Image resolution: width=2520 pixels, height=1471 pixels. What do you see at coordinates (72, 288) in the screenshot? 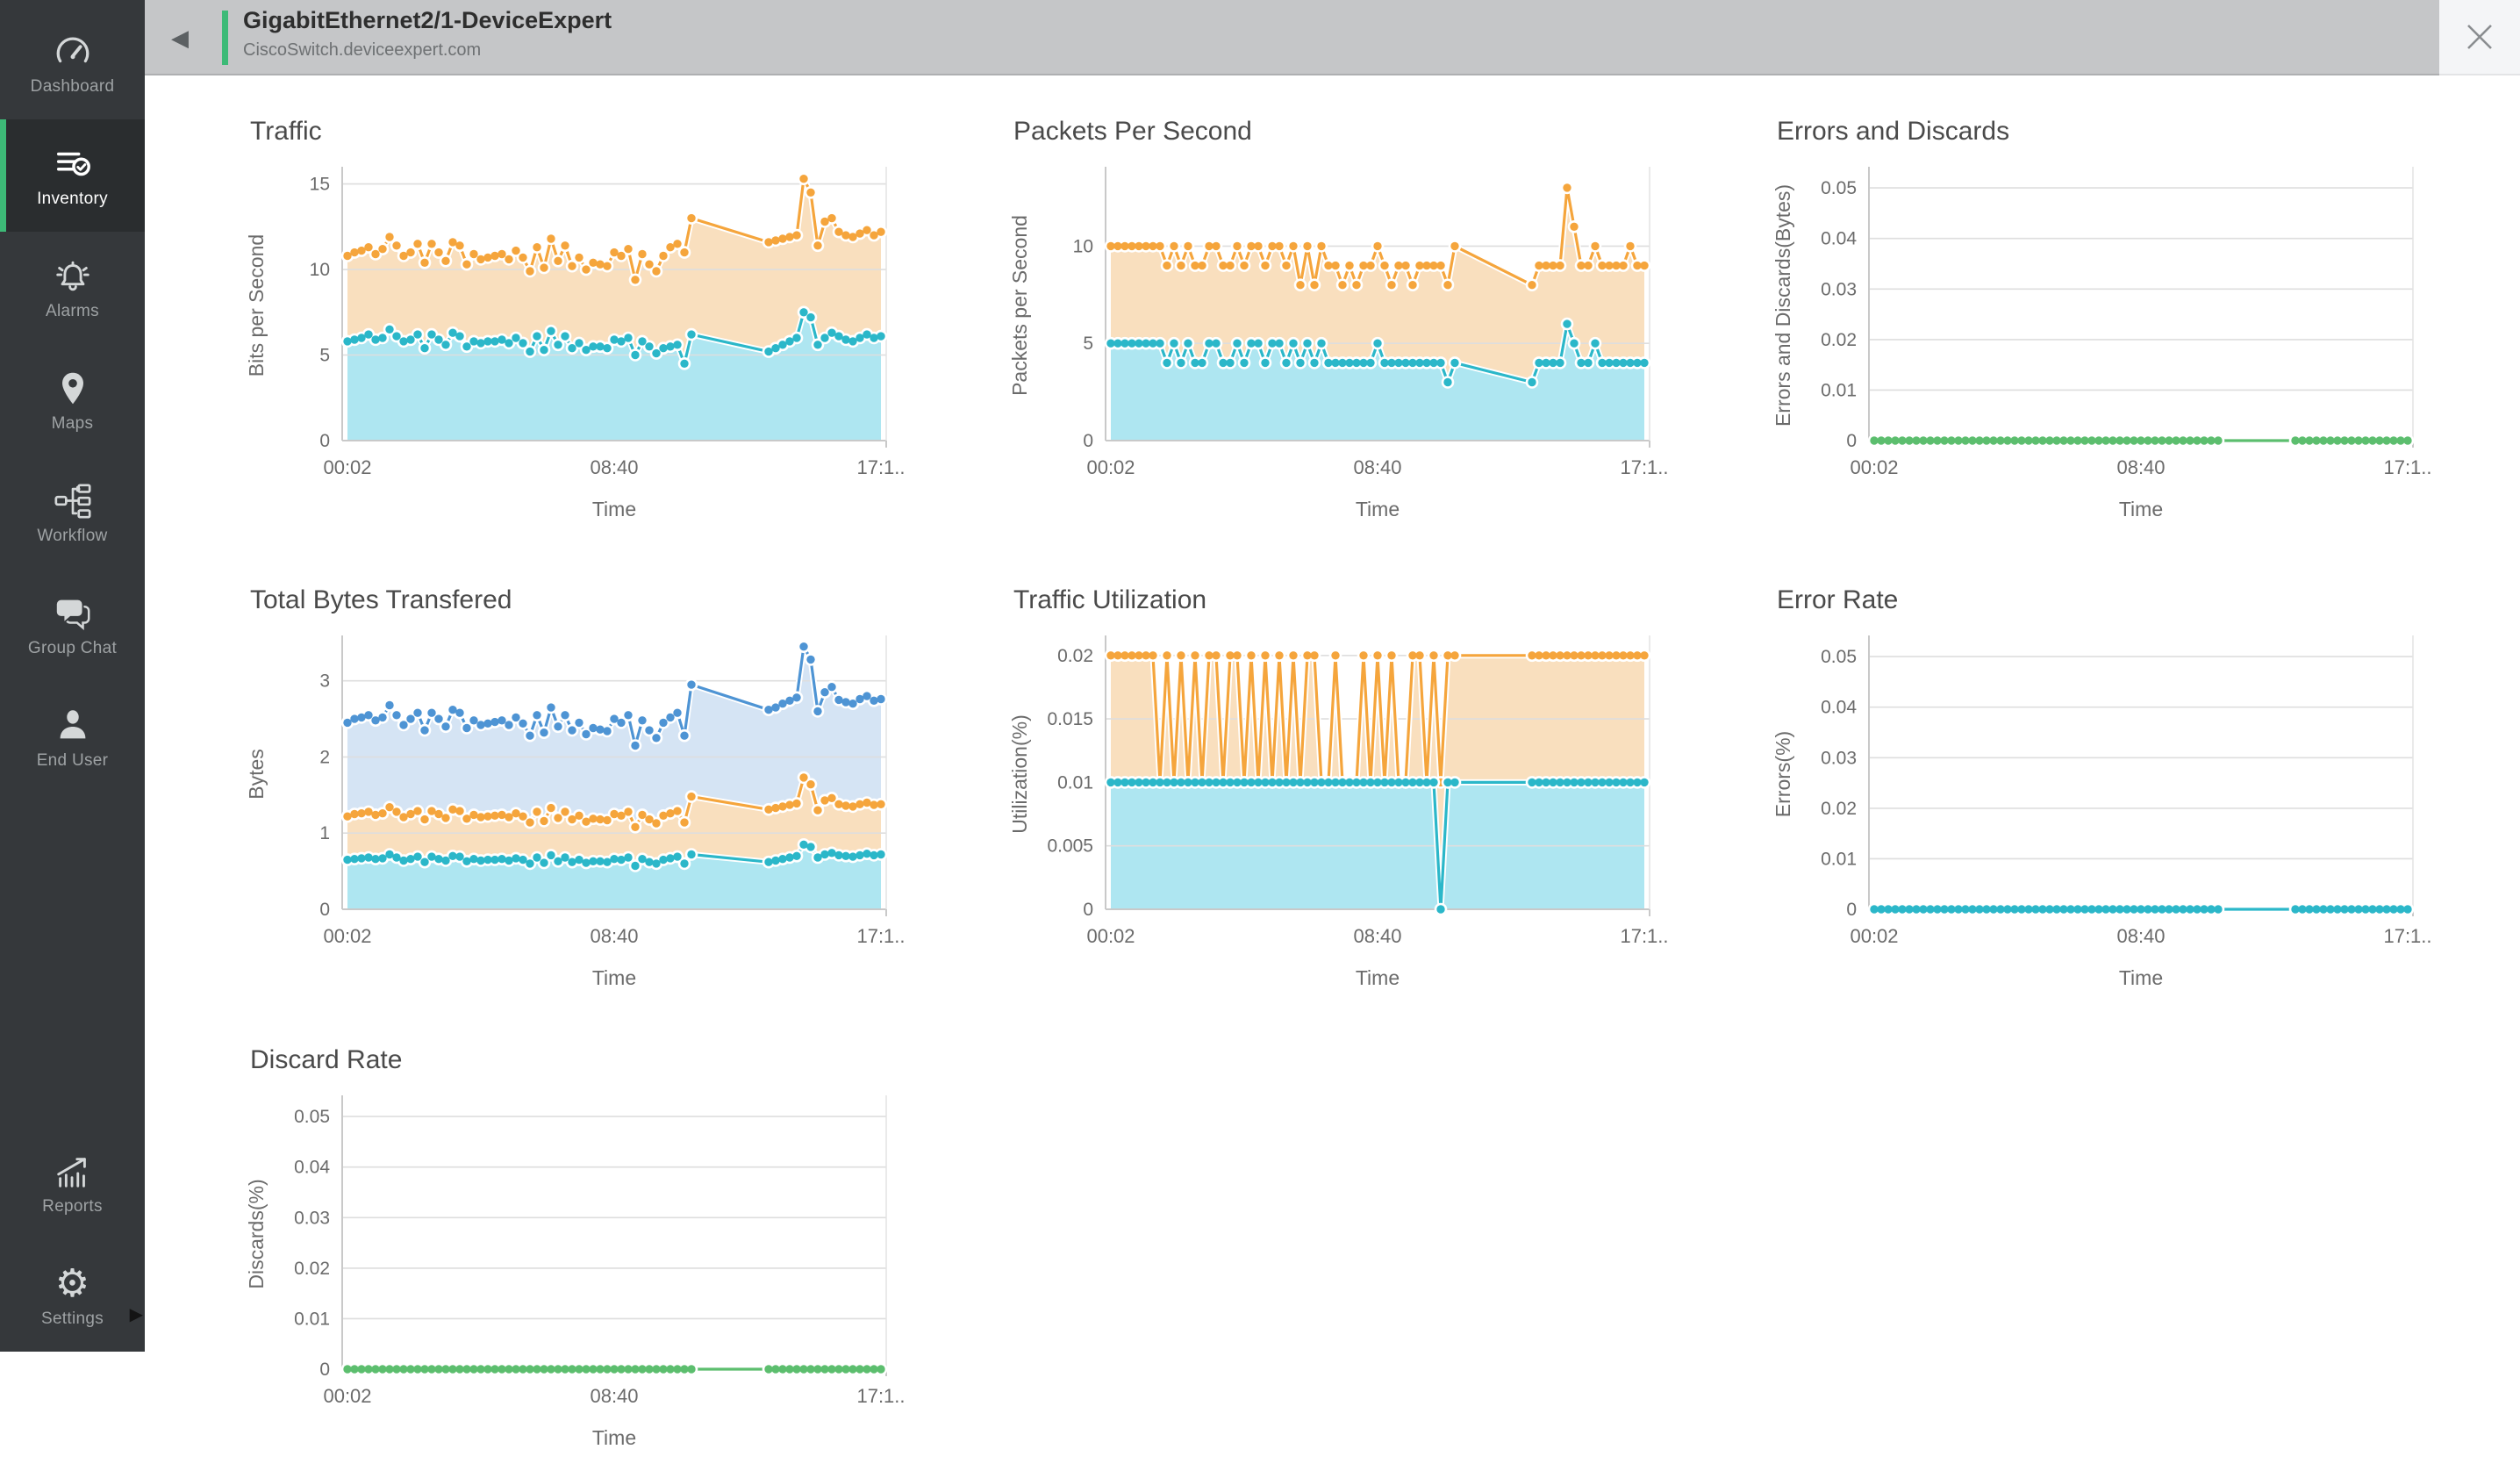
I see `sidebar-item-alarms: Alarms` at bounding box center [72, 288].